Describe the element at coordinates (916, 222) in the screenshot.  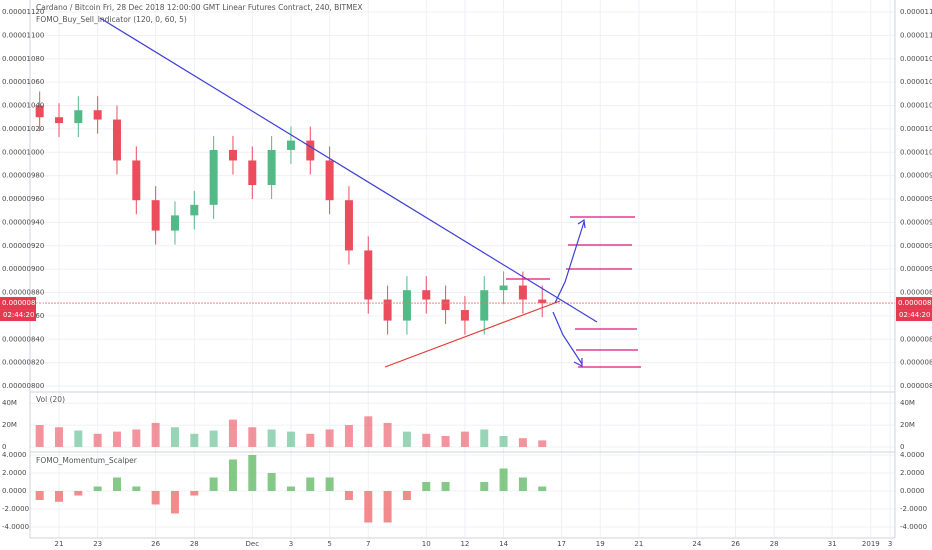
I see `y-tick-label: 0.00000940` at that location.